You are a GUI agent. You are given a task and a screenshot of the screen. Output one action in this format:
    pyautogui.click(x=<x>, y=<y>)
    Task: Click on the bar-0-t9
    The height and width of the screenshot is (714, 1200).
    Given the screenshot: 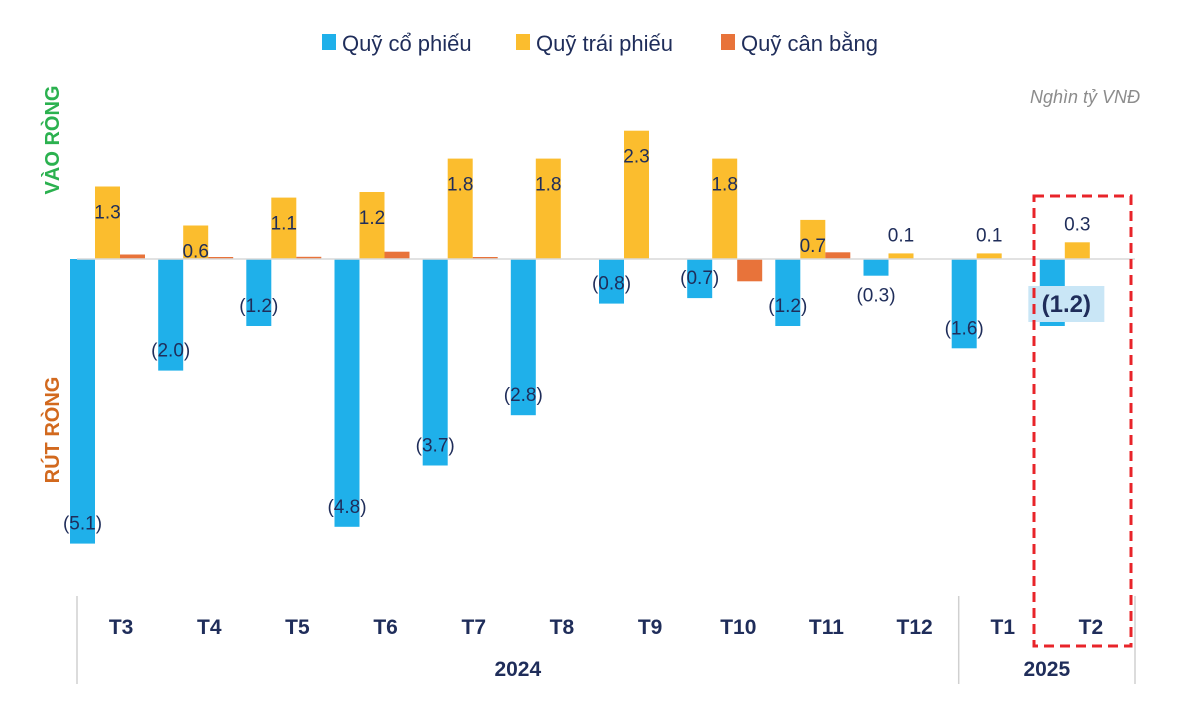 What is the action you would take?
    pyautogui.click(x=611, y=281)
    